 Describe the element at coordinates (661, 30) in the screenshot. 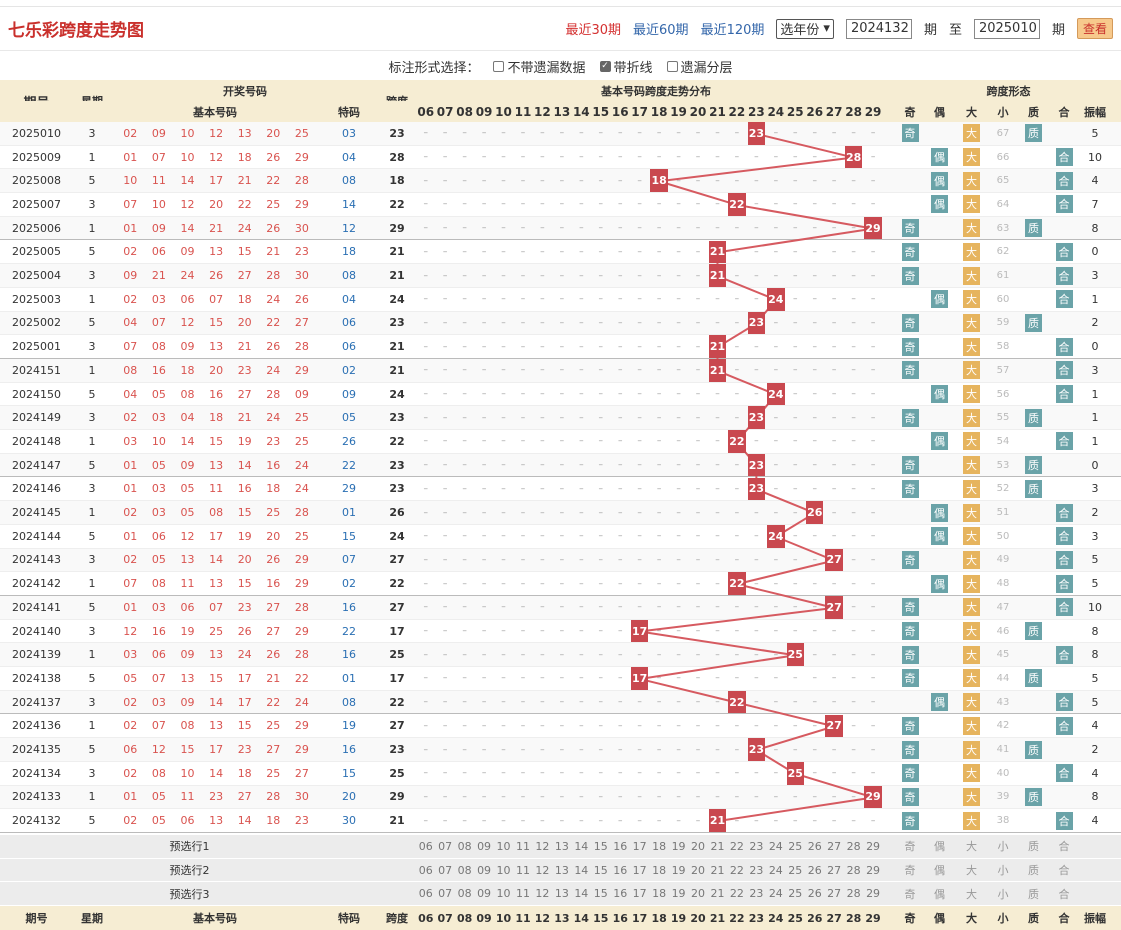

I see `link-recent-60: 最近60期` at that location.